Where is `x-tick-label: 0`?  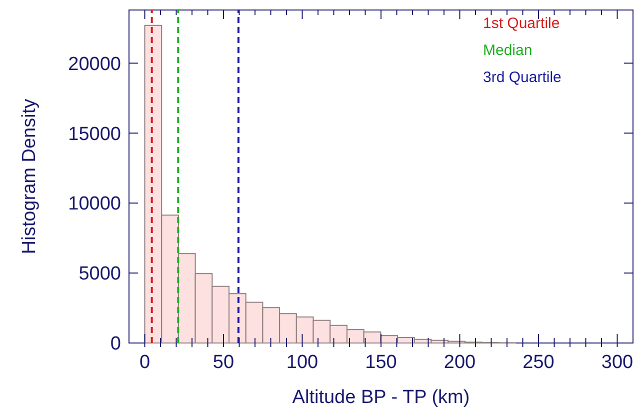 x-tick-label: 0 is located at coordinates (144, 362).